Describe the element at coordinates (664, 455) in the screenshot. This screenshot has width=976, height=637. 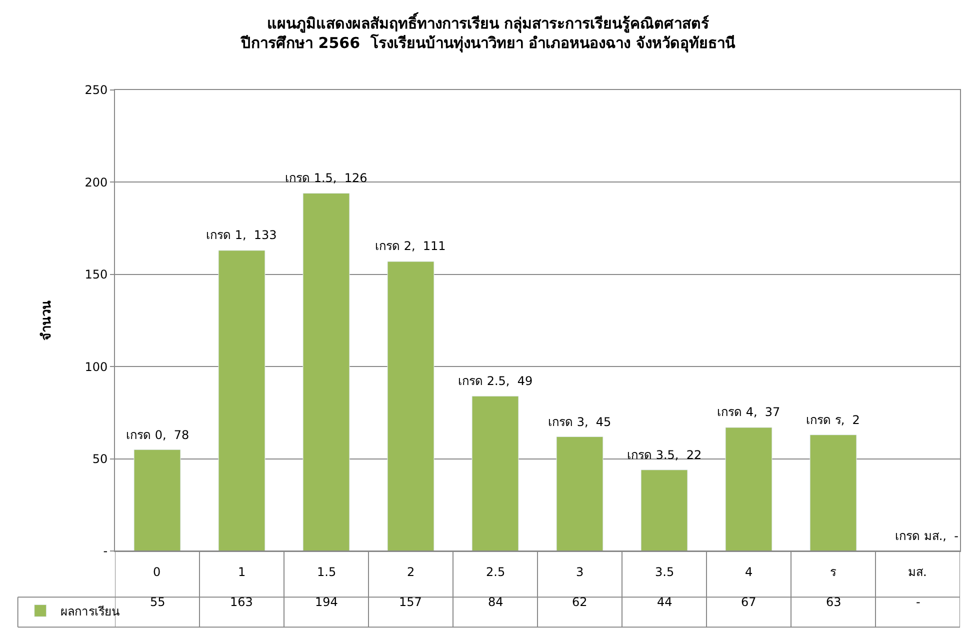
I see `annotation: เกรด 3.5, 22` at that location.